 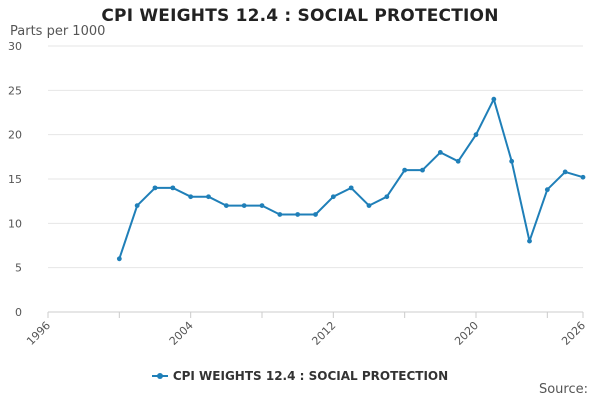 What do you see at coordinates (323, 333) in the screenshot?
I see `x-tick-label: 2012` at bounding box center [323, 333].